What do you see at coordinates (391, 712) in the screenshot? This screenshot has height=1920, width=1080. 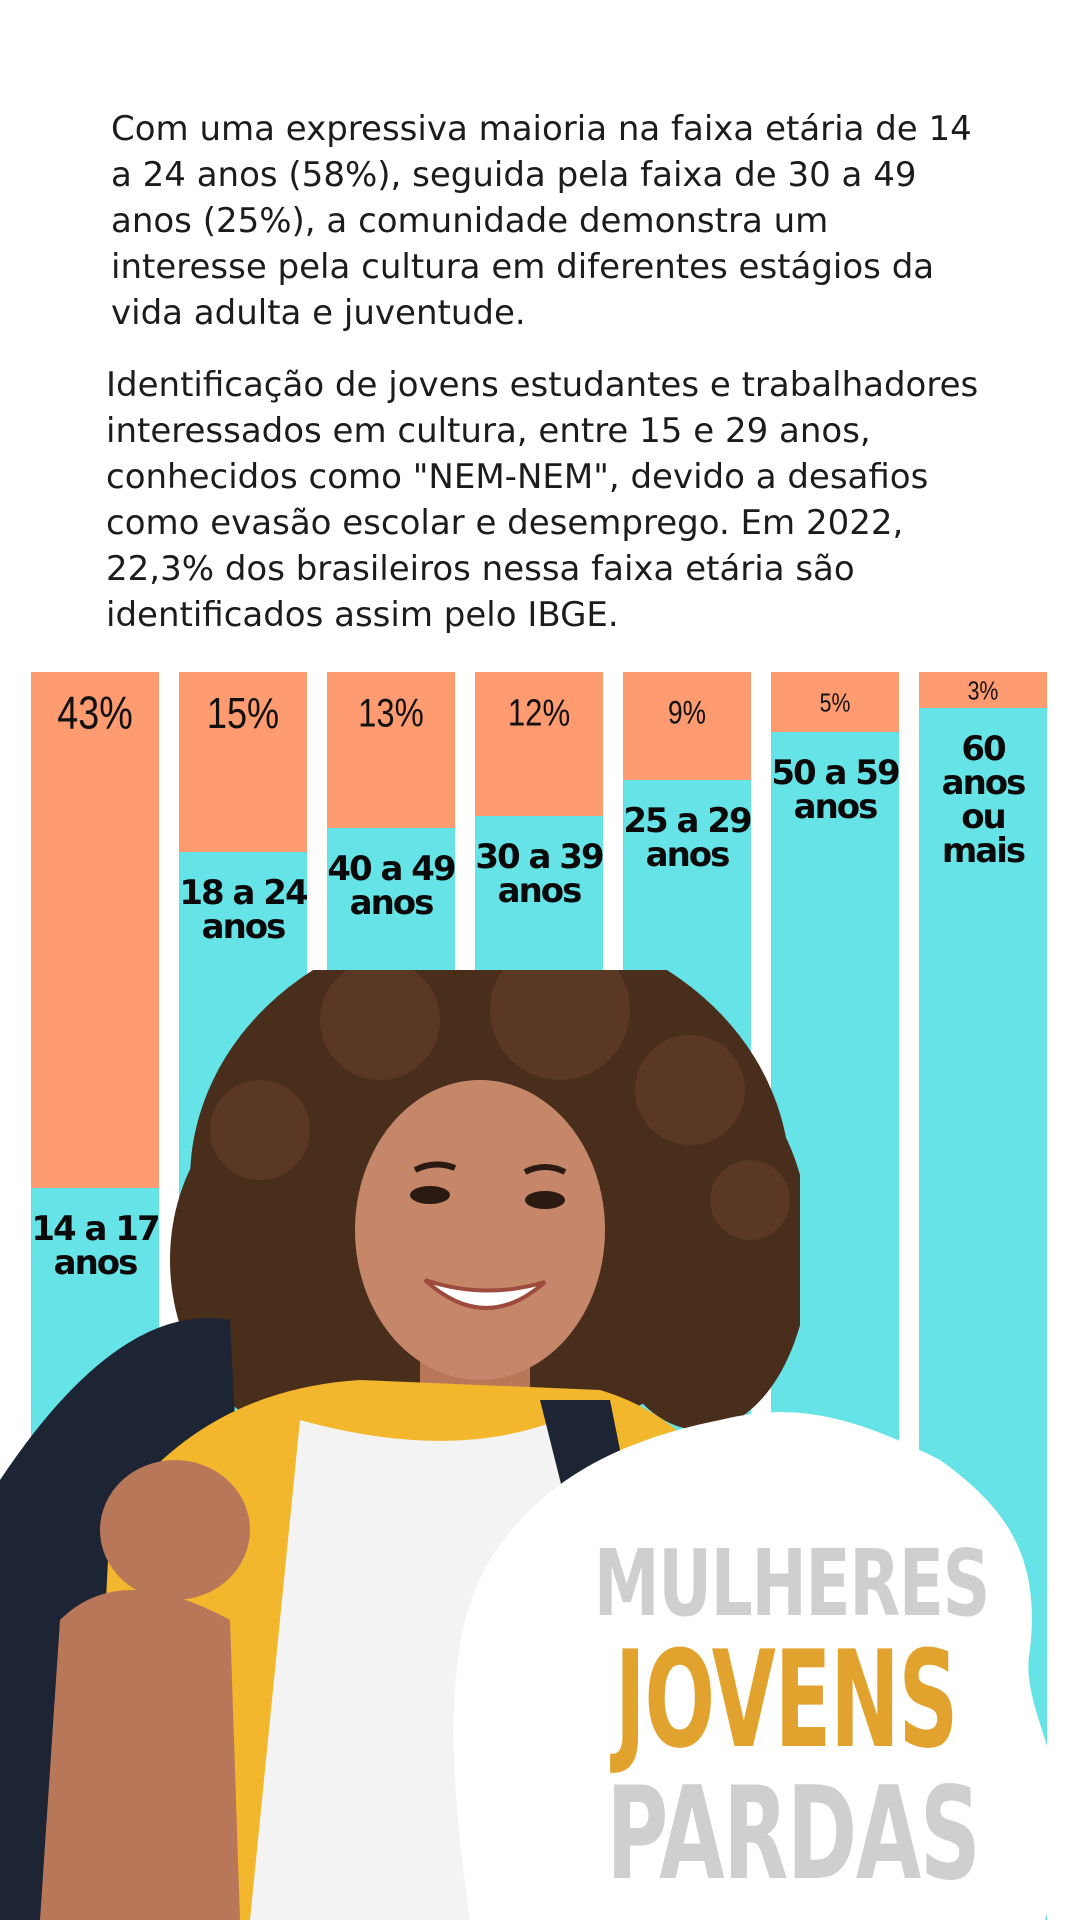 I see `value-label-2: 13%` at bounding box center [391, 712].